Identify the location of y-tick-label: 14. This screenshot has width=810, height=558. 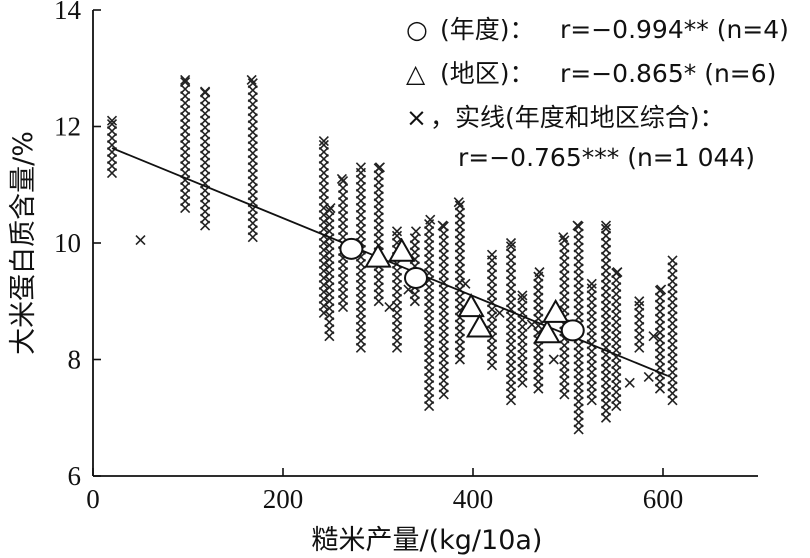
(68, 12).